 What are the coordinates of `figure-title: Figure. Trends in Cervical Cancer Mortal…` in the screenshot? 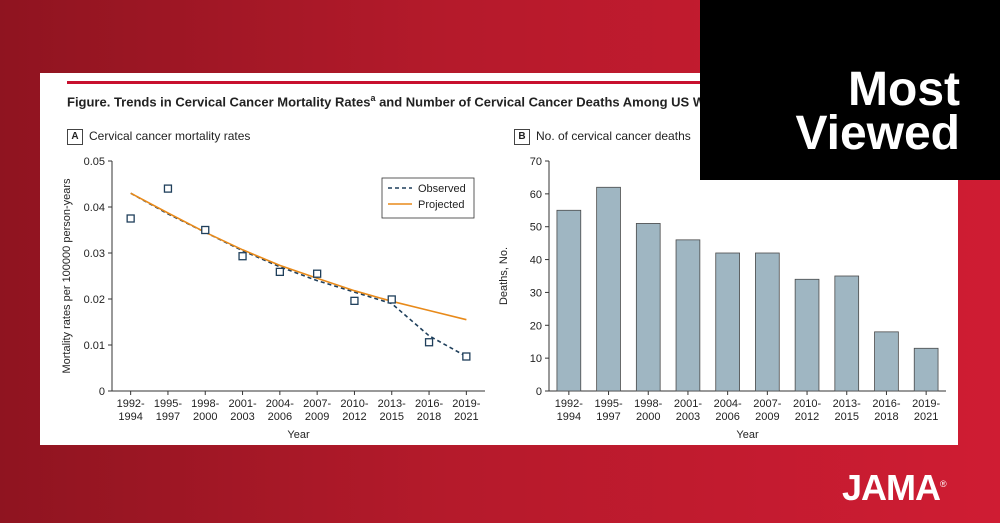 It's located at (409, 101).